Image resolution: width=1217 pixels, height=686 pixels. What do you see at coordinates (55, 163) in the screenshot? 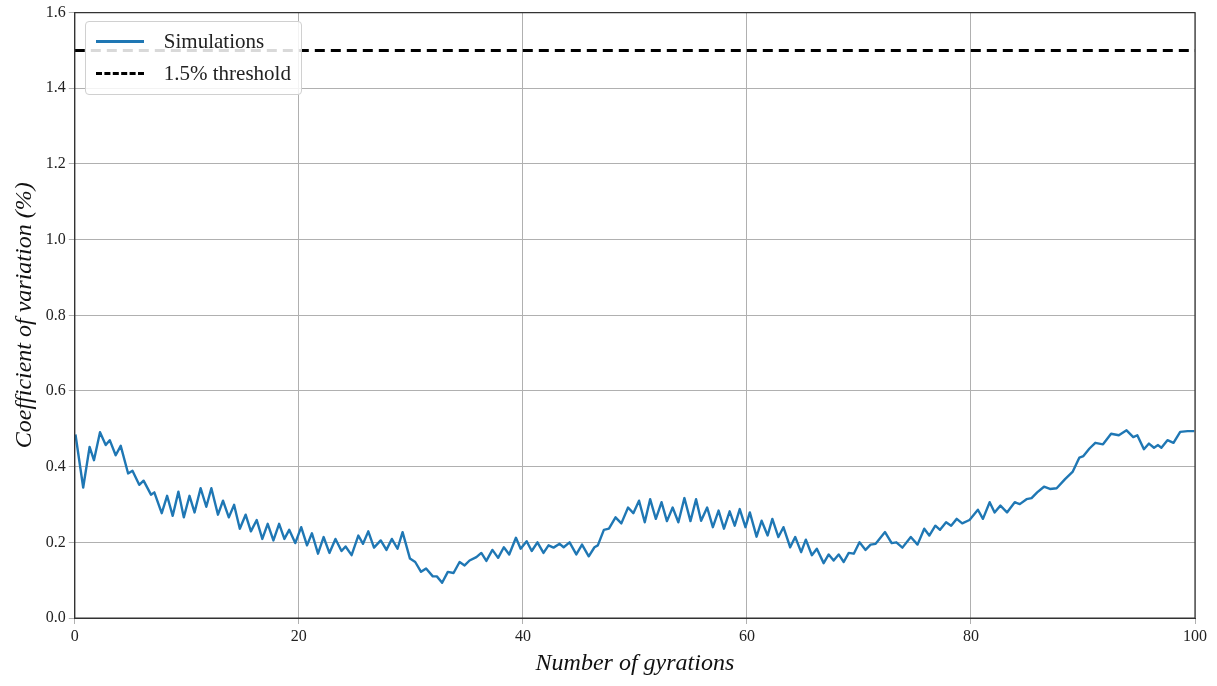
I see `y-tick-label: 1.2` at bounding box center [55, 163].